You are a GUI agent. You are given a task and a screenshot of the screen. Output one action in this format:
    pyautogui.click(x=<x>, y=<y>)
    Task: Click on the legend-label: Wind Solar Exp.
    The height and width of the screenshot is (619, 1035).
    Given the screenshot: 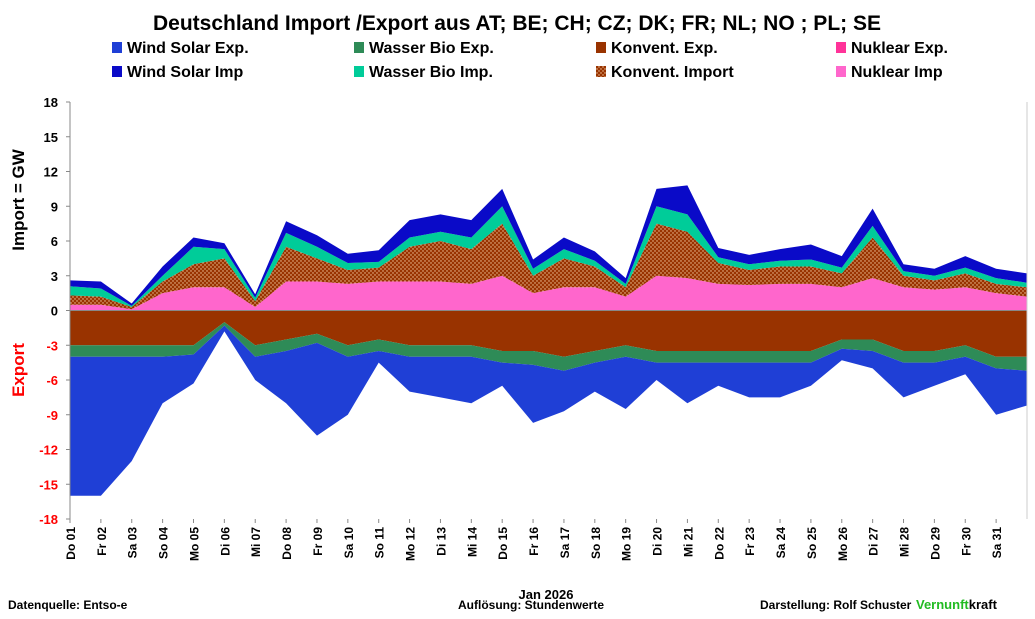 What is the action you would take?
    pyautogui.click(x=188, y=48)
    